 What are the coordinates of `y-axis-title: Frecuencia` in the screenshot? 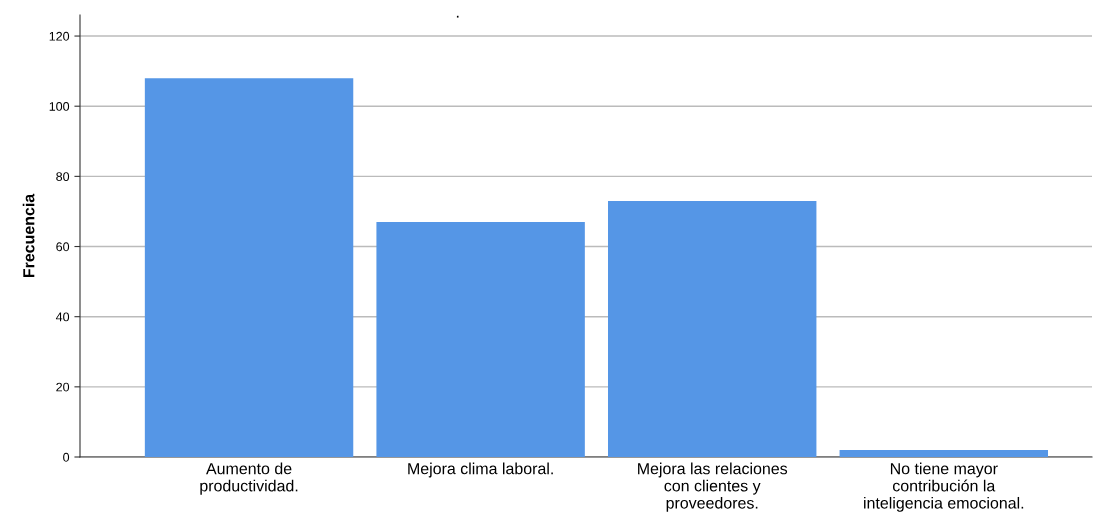 It's located at (28, 235).